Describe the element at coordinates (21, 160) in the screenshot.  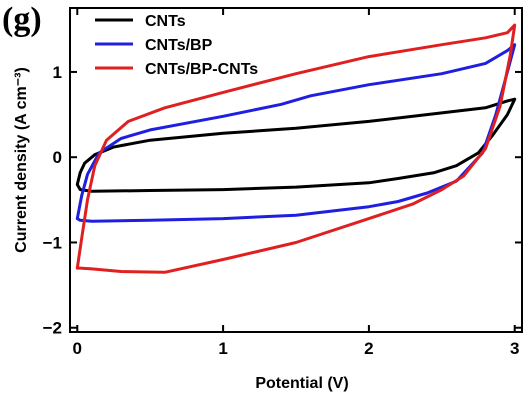
I see `y-axis-label: Current density (A cm⁻³)` at that location.